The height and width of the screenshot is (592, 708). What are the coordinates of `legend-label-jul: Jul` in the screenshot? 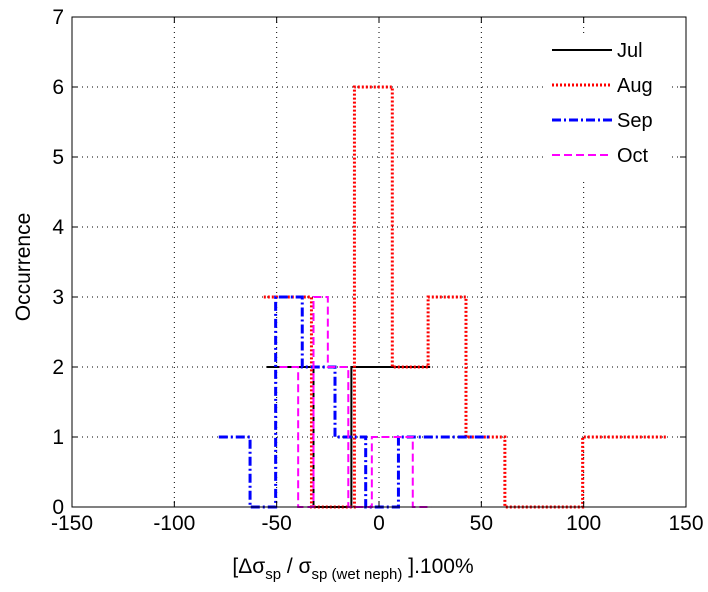 It's located at (630, 51).